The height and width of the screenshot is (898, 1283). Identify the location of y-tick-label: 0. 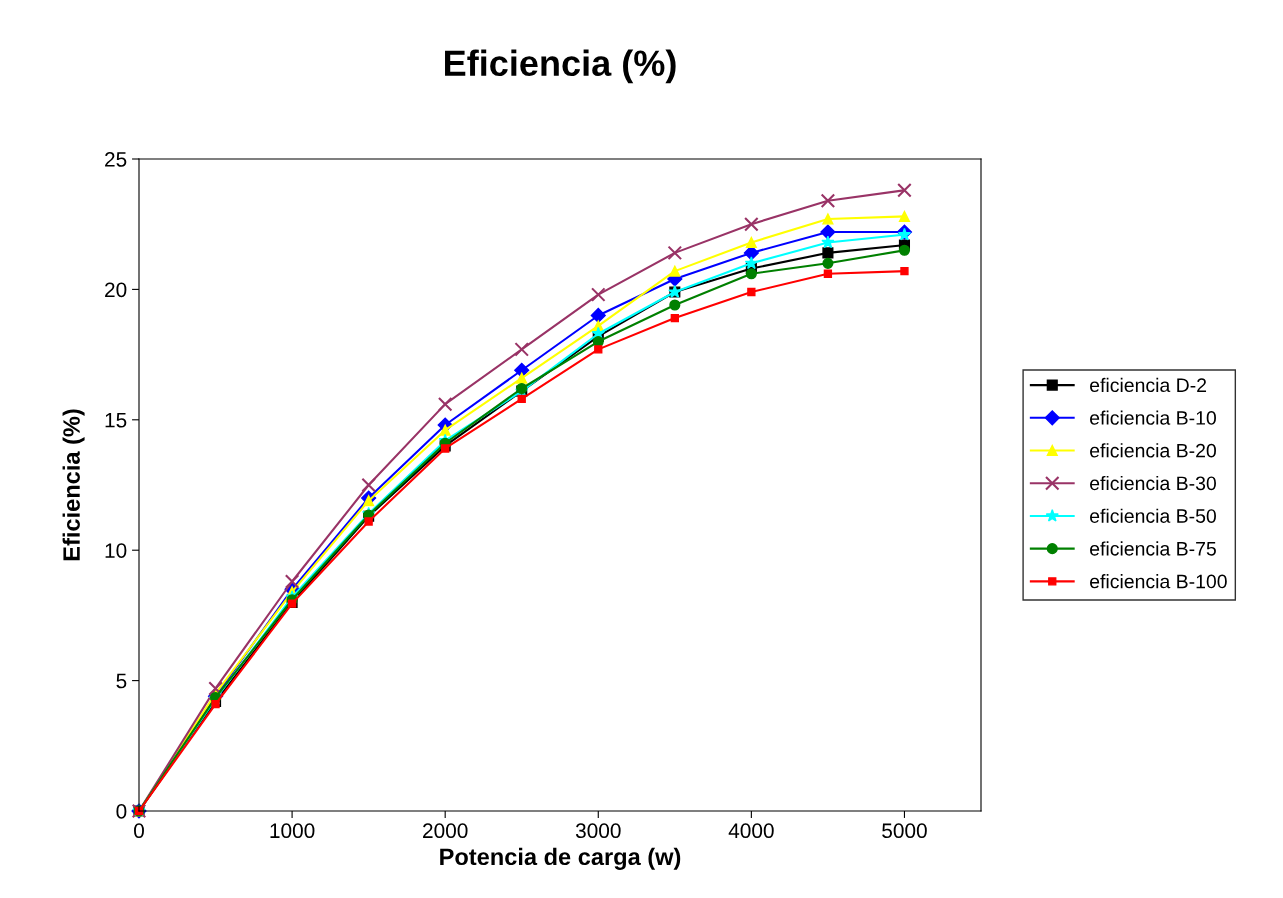
(121, 811).